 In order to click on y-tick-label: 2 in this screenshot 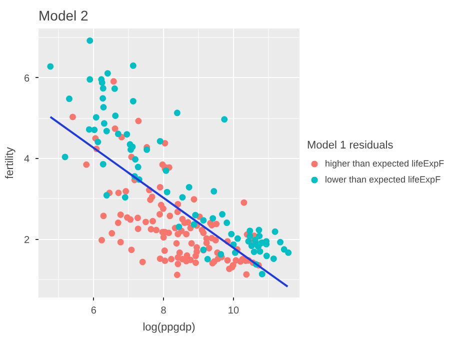, I will do `click(27, 240)`.